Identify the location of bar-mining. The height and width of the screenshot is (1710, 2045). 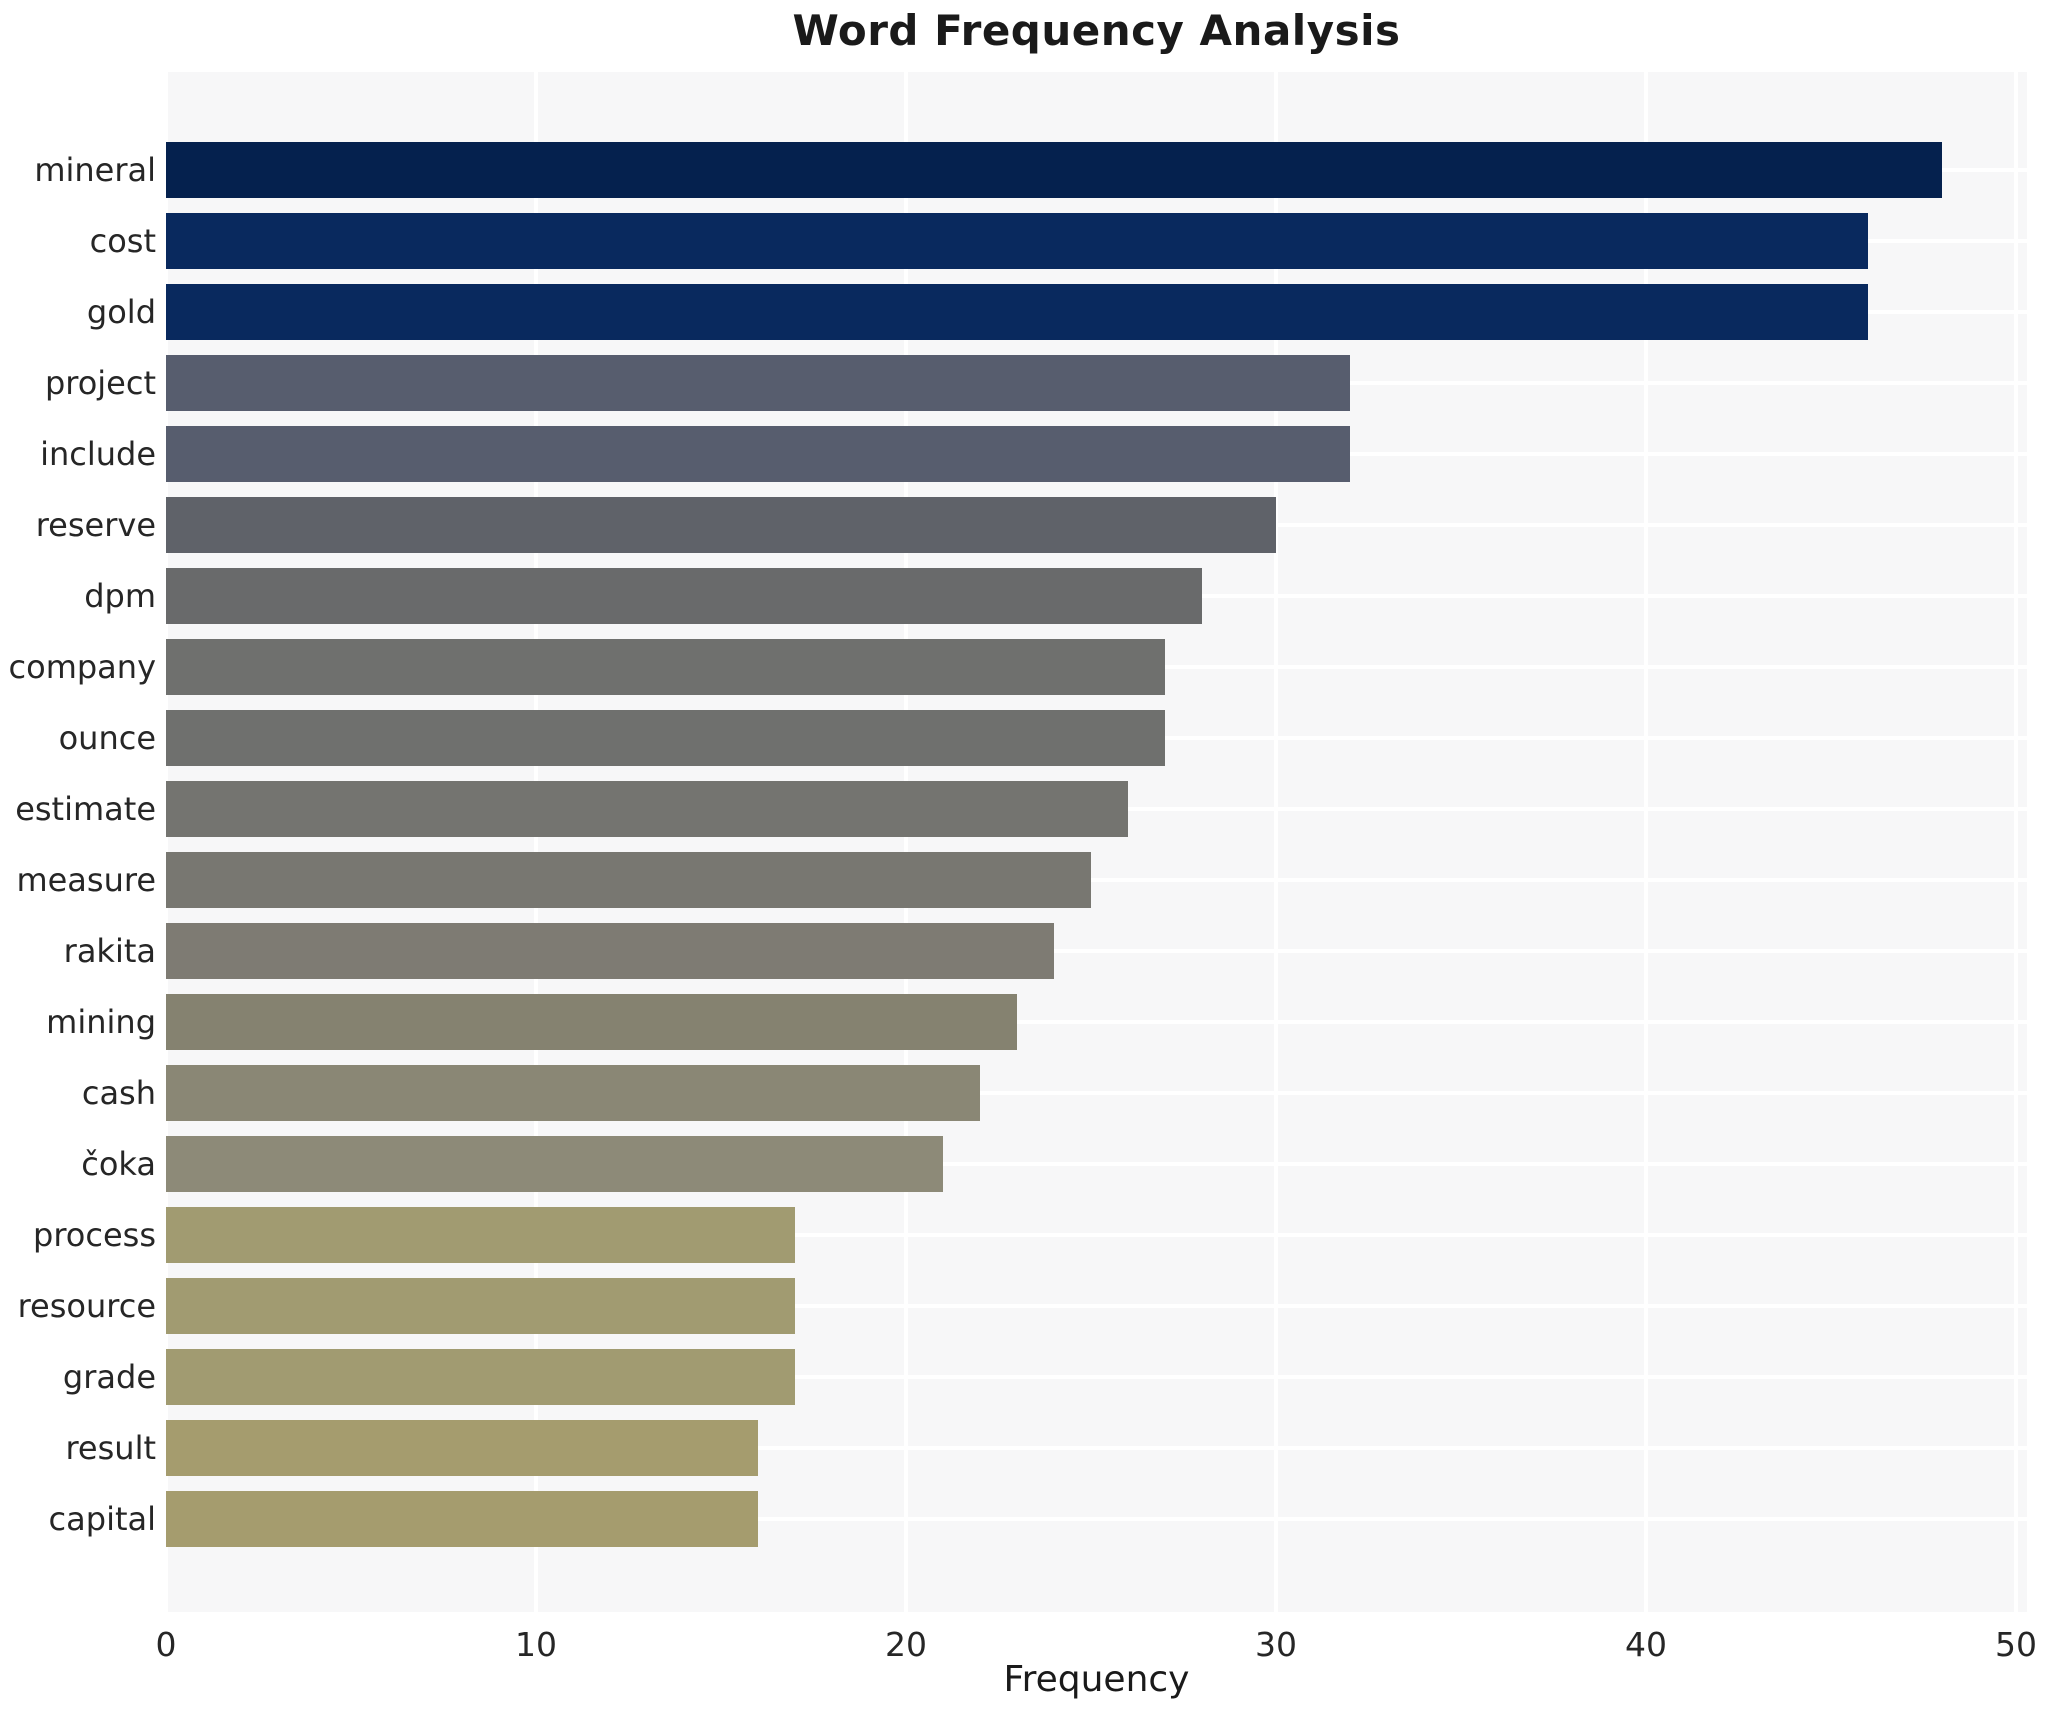
(591, 1022).